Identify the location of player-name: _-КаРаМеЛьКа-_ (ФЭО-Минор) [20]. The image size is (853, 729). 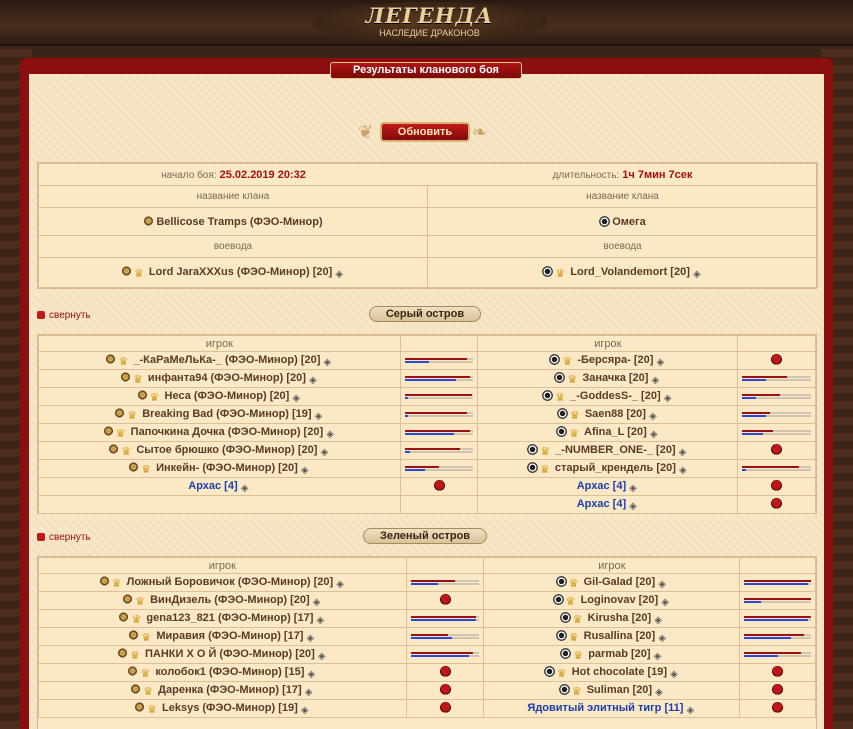
(227, 359).